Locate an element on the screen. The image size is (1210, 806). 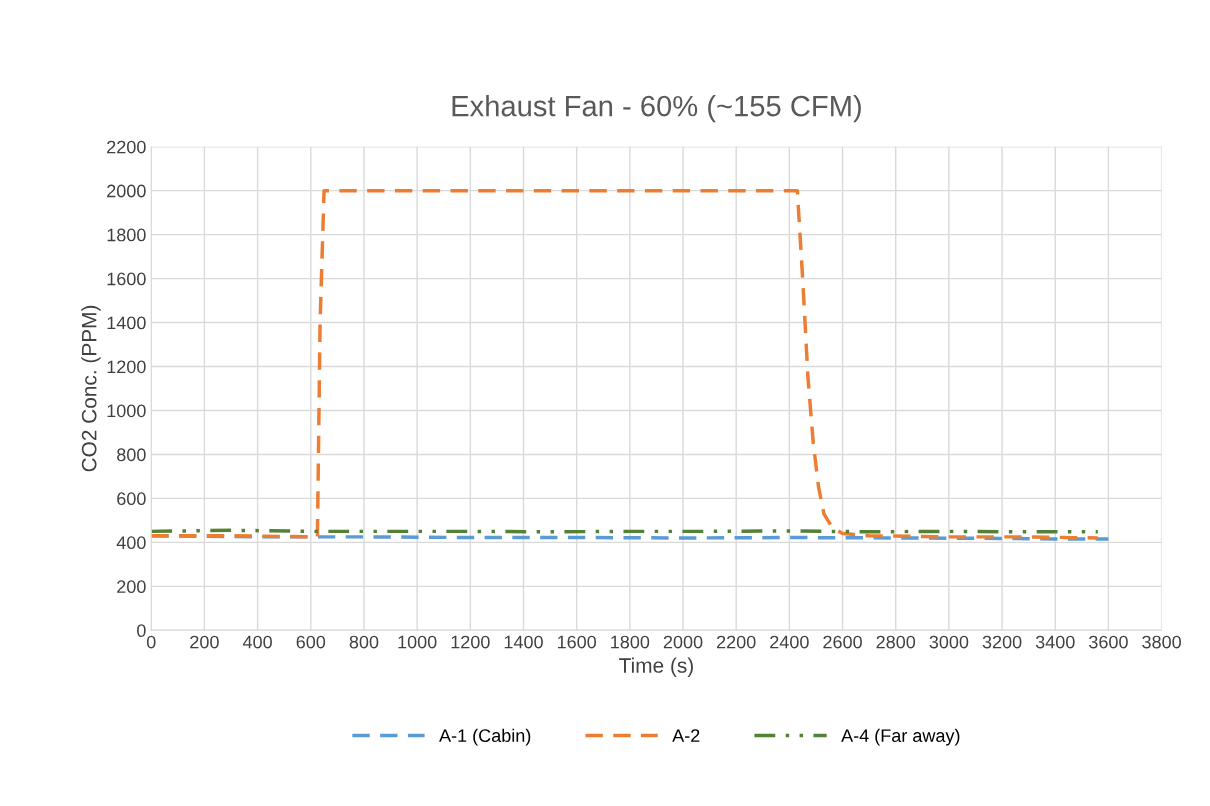
y-tick-label: 800 is located at coordinates (131, 455).